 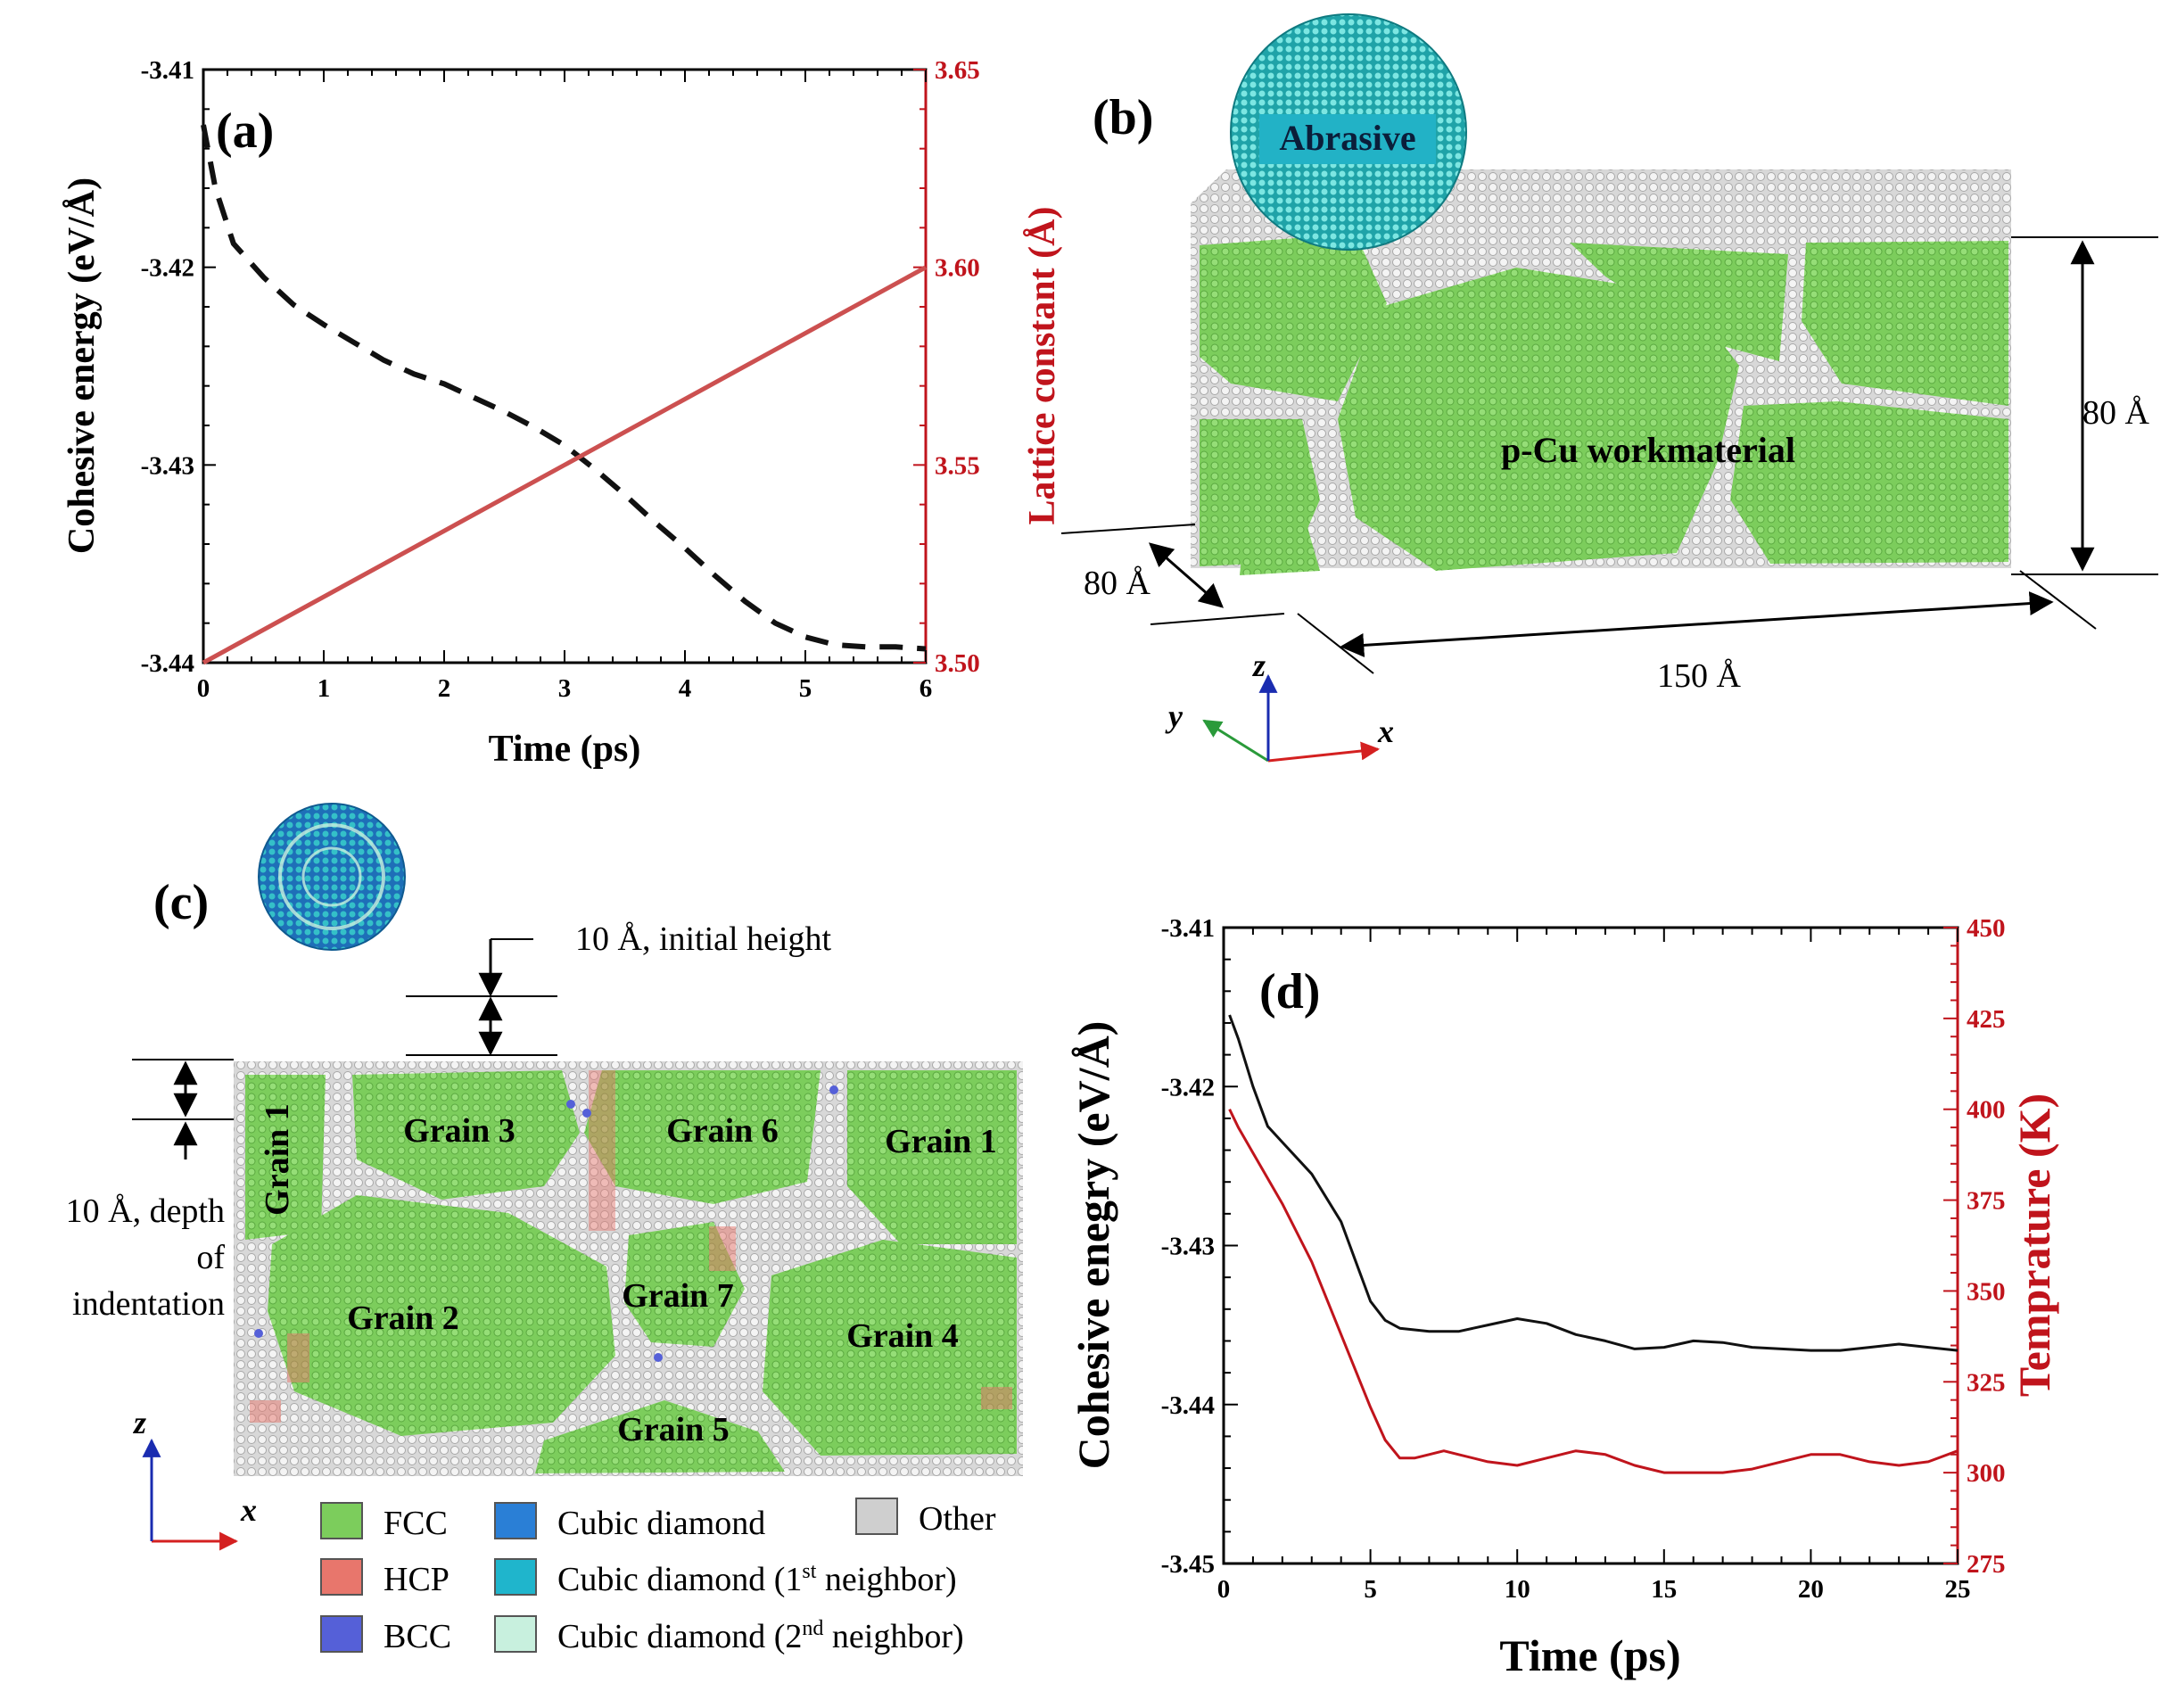 What do you see at coordinates (704, 939) in the screenshot?
I see `initial-height-label: 10 Å, initial height` at bounding box center [704, 939].